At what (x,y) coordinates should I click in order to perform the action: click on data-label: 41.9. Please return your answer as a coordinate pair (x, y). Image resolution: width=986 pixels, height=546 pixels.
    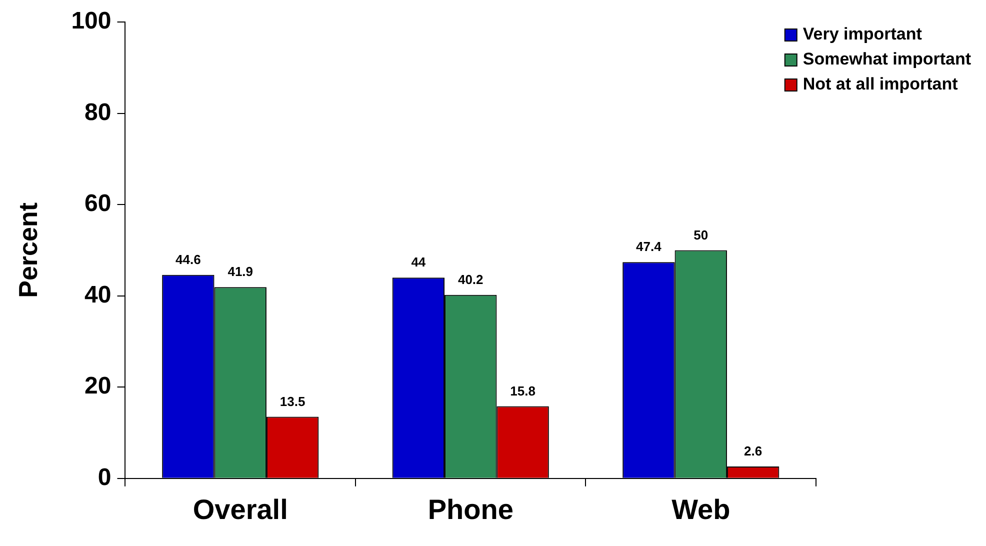
    Looking at the image, I should click on (241, 272).